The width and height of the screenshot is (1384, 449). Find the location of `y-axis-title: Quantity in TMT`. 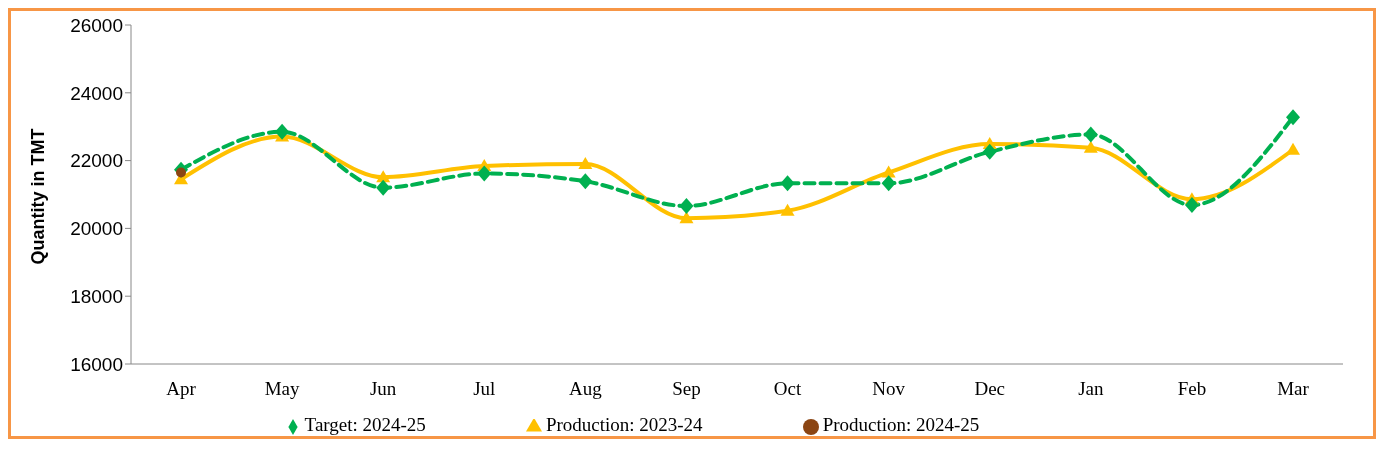

y-axis-title: Quantity in TMT is located at coordinates (38, 196).